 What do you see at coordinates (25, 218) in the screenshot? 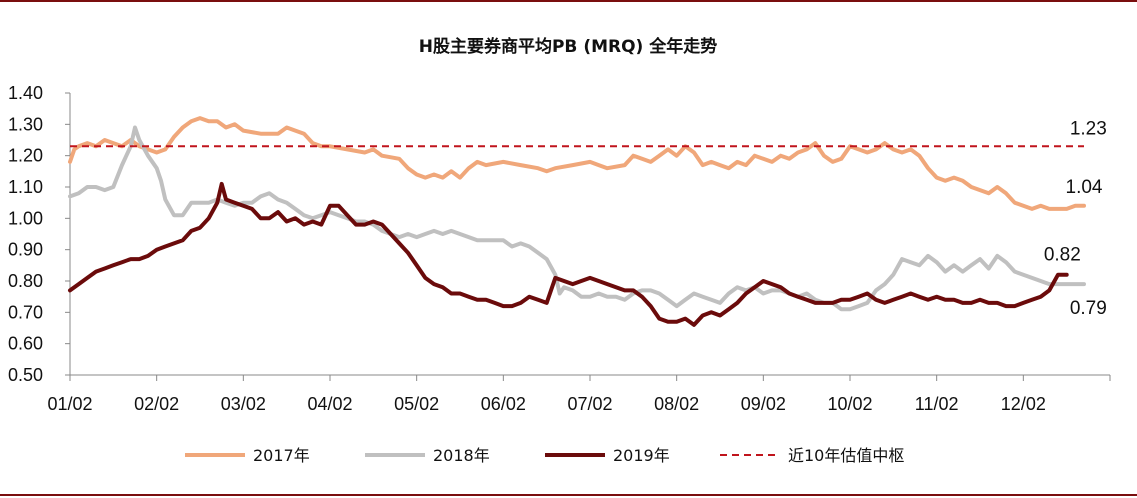
I see `y-tick-label: 1.00` at bounding box center [25, 218].